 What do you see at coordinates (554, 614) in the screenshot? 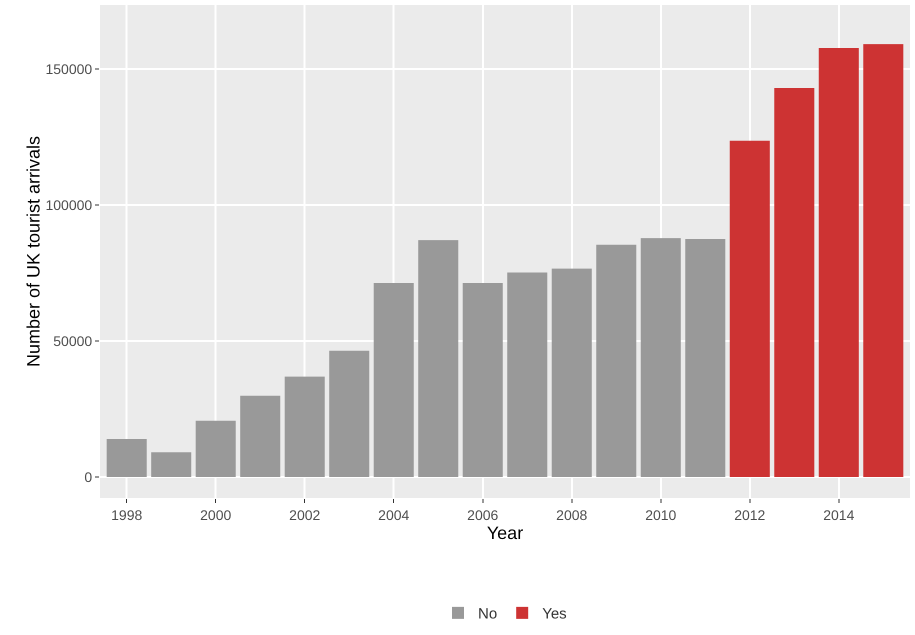
I see `legend-label: Yes` at bounding box center [554, 614].